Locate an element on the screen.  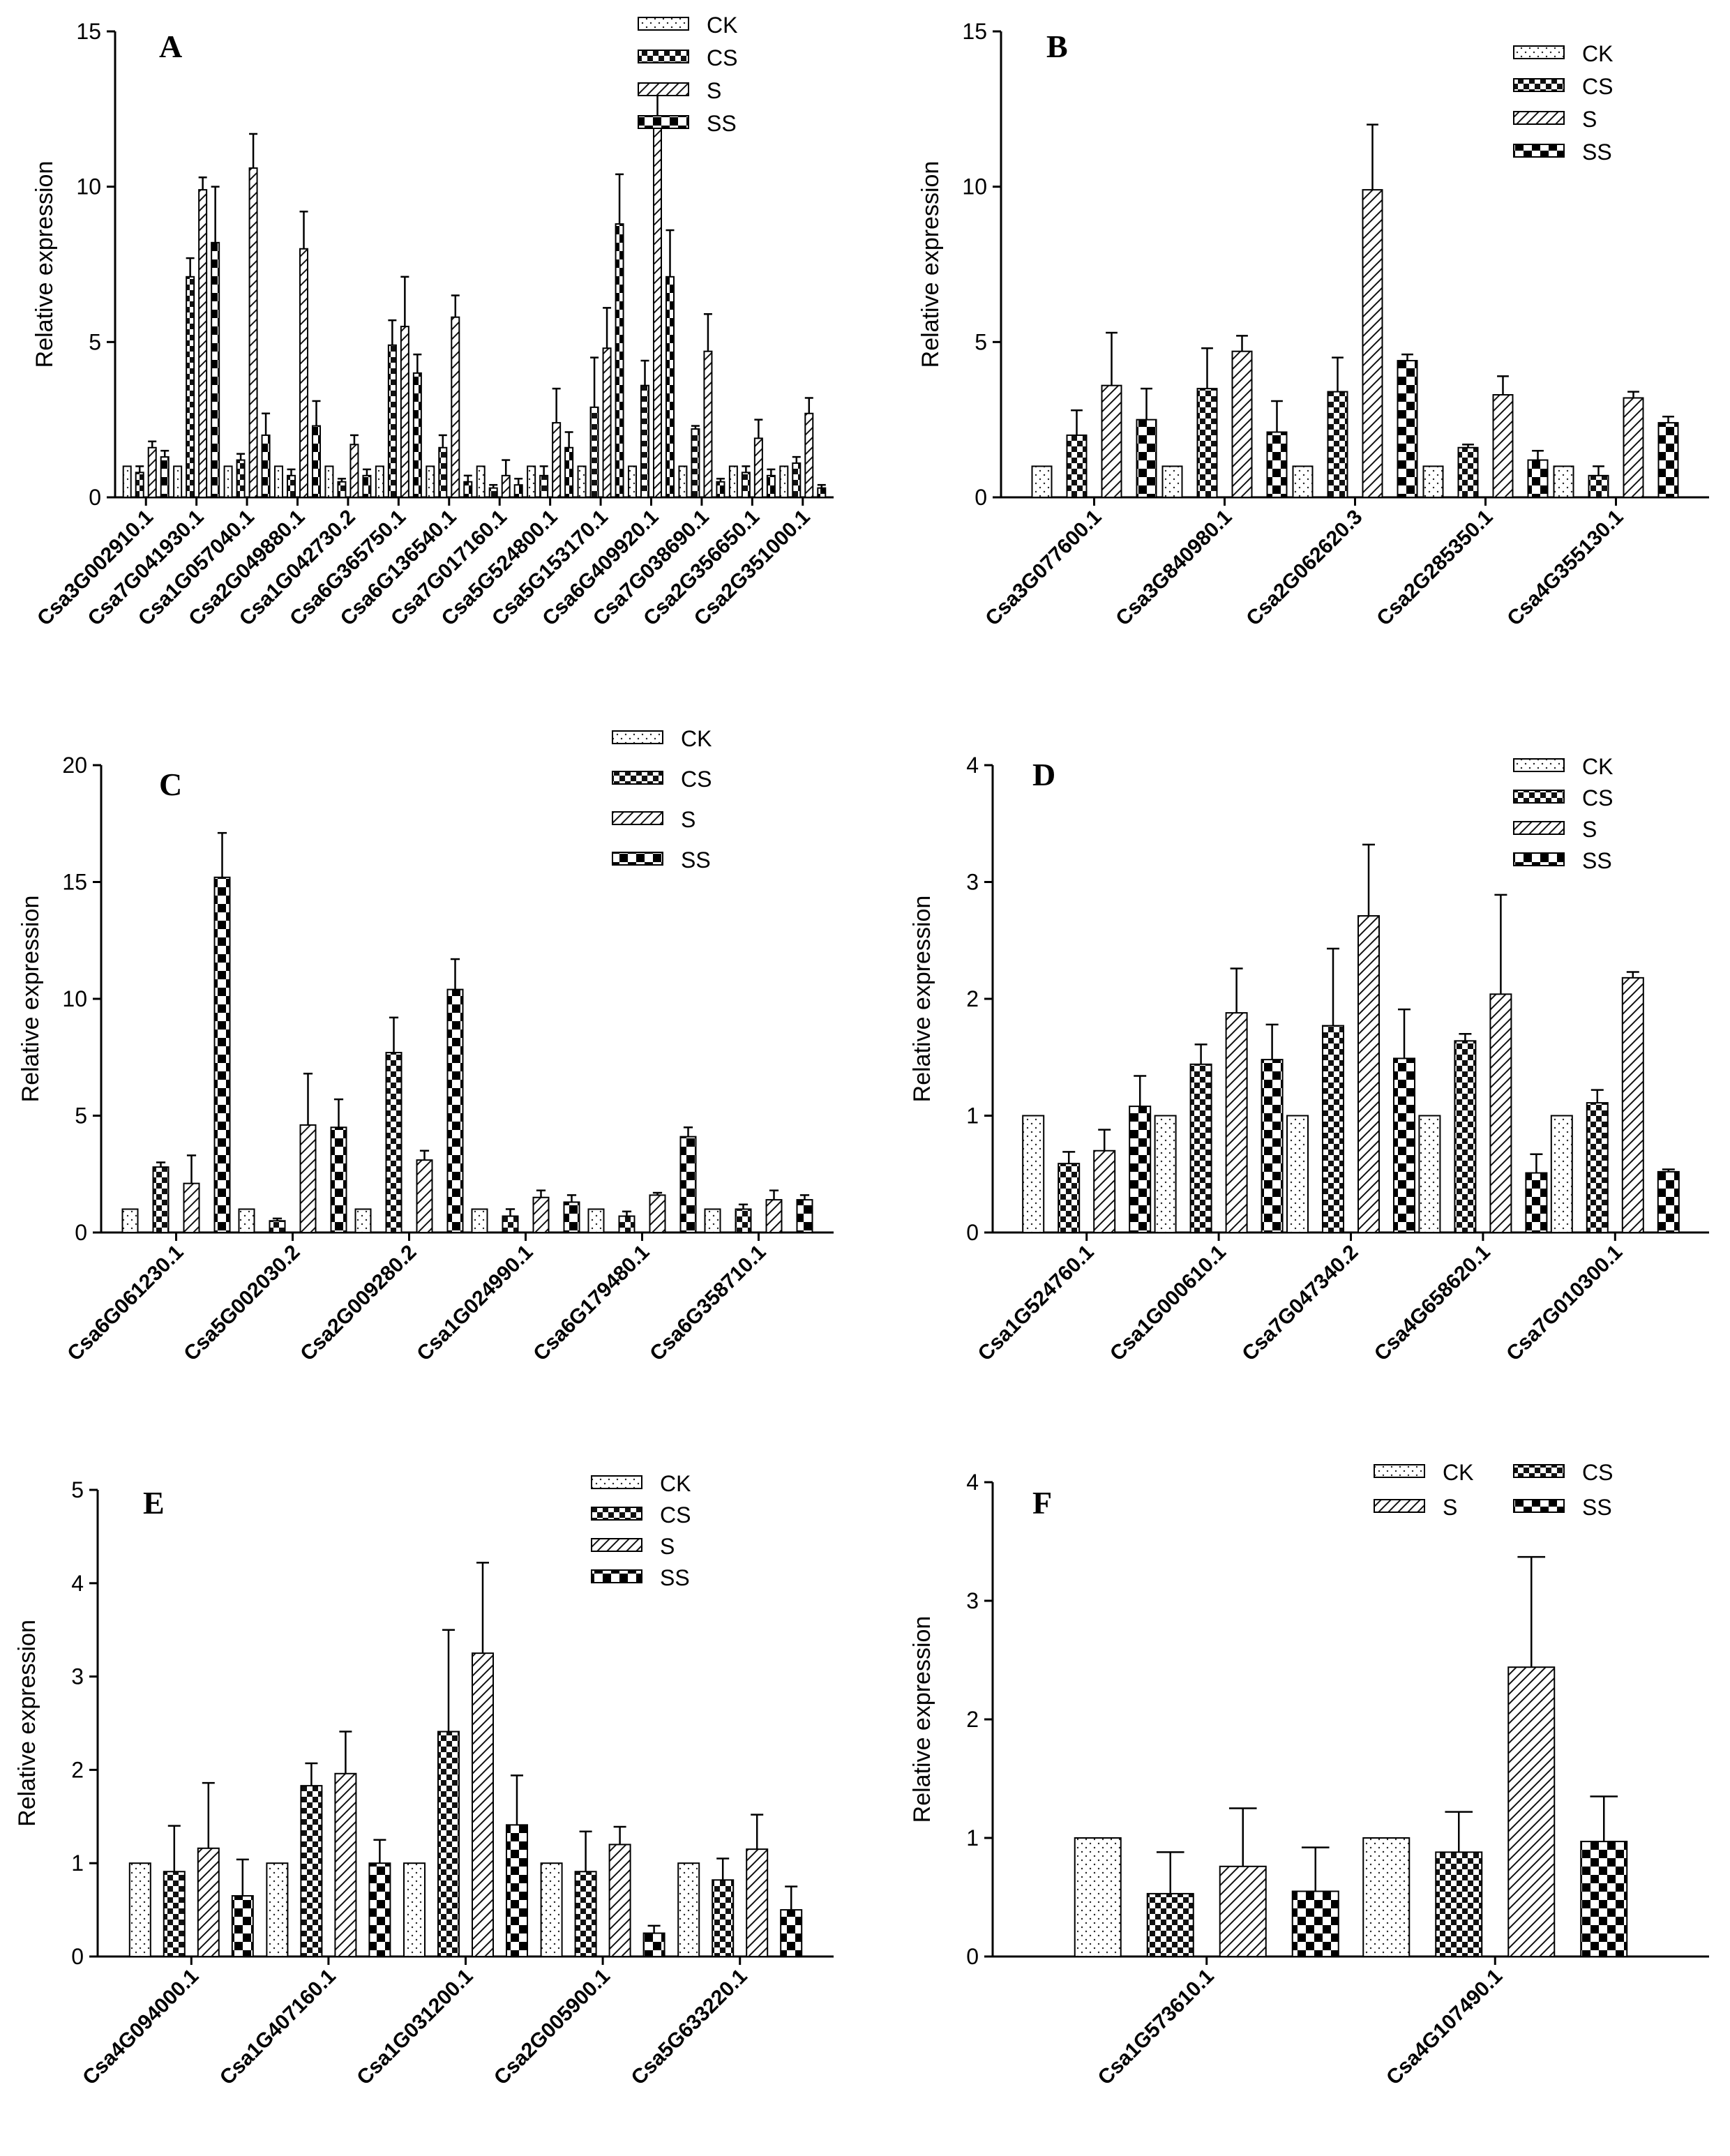
panel-e-y-tick-label: 1 is located at coordinates (77, 1863).